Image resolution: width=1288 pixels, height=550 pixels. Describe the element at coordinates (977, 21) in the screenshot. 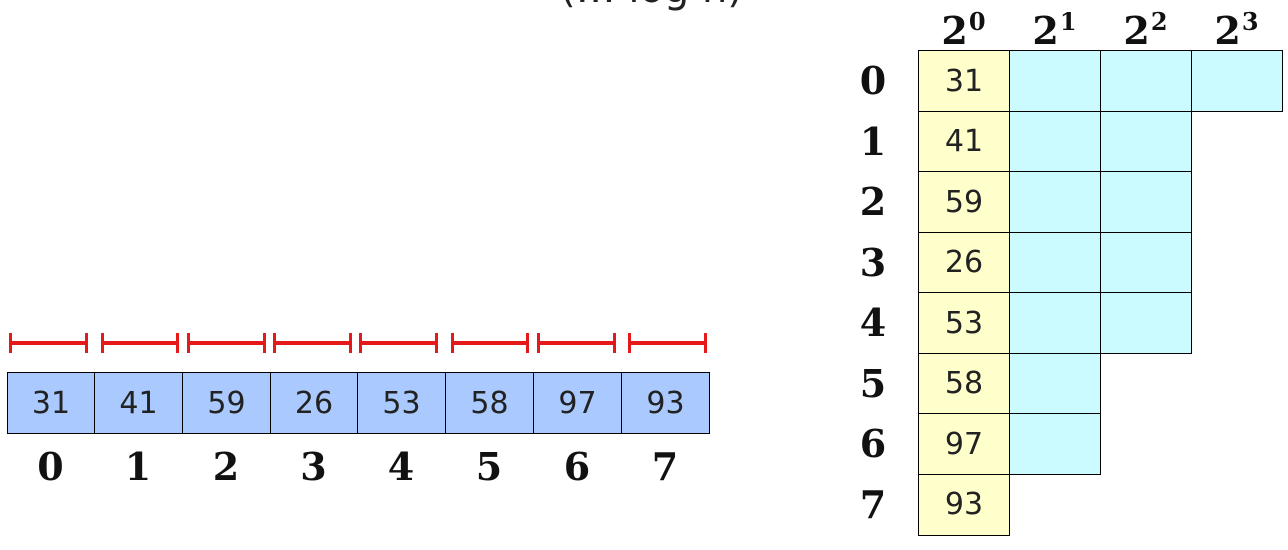

I see `column-header-exponent: 0` at that location.